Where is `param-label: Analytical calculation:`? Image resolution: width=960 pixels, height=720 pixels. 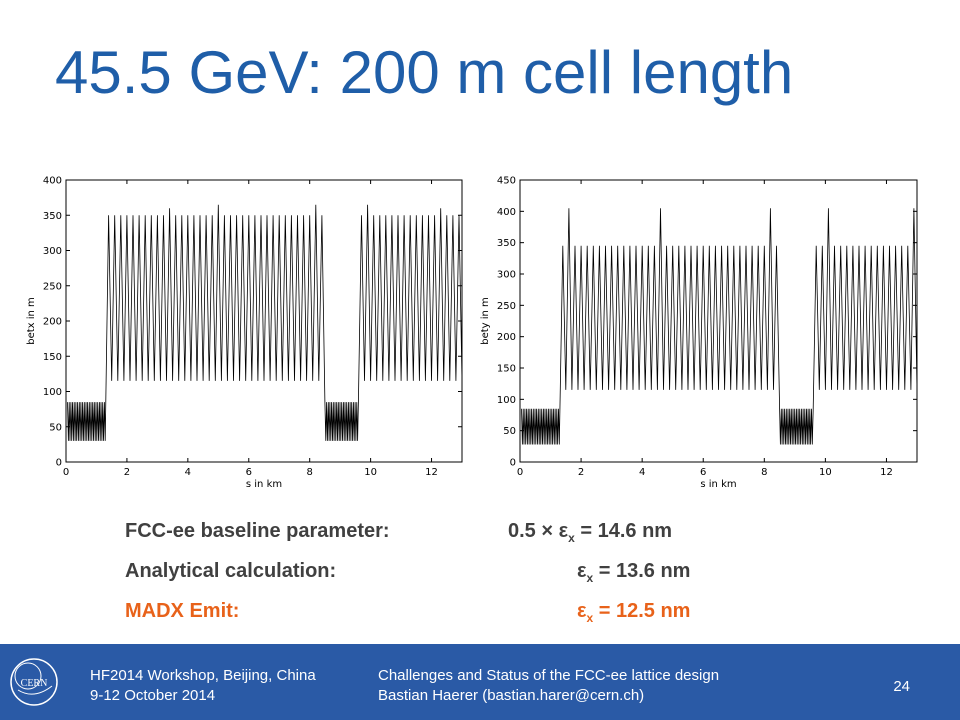
param-label: Analytical calculation: is located at coordinates (231, 571).